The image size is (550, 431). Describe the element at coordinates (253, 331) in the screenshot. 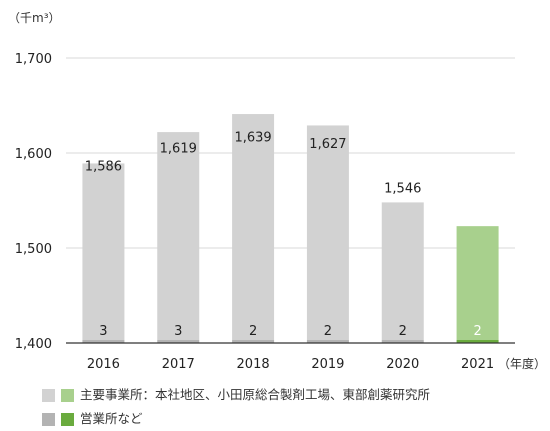

I see `data-label-small-2018: 2` at that location.